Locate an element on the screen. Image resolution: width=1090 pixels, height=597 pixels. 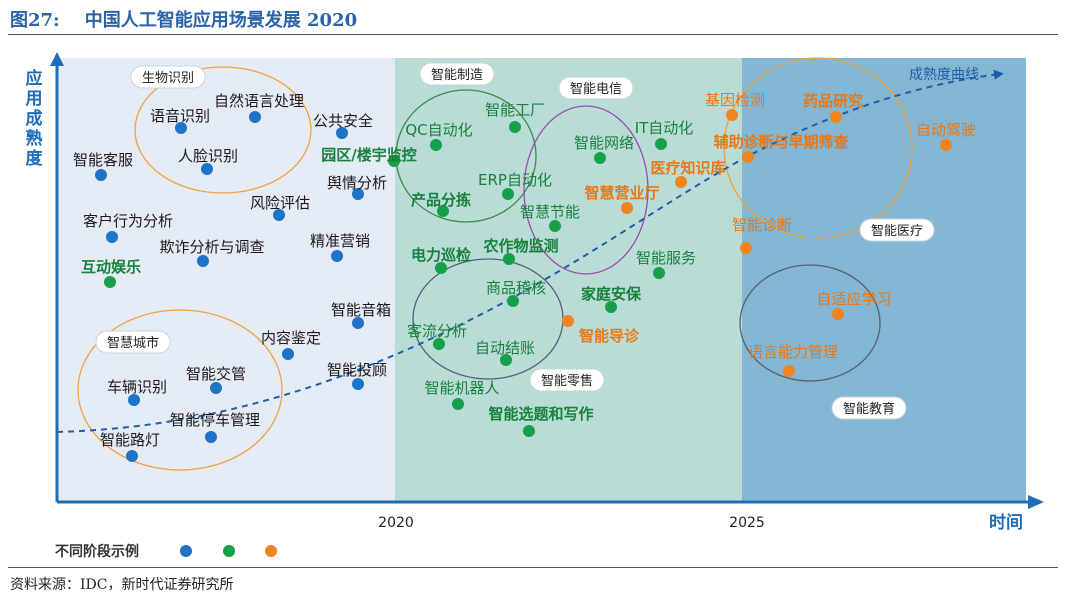
point-37-label: 基因检测 is located at coordinates (735, 100).